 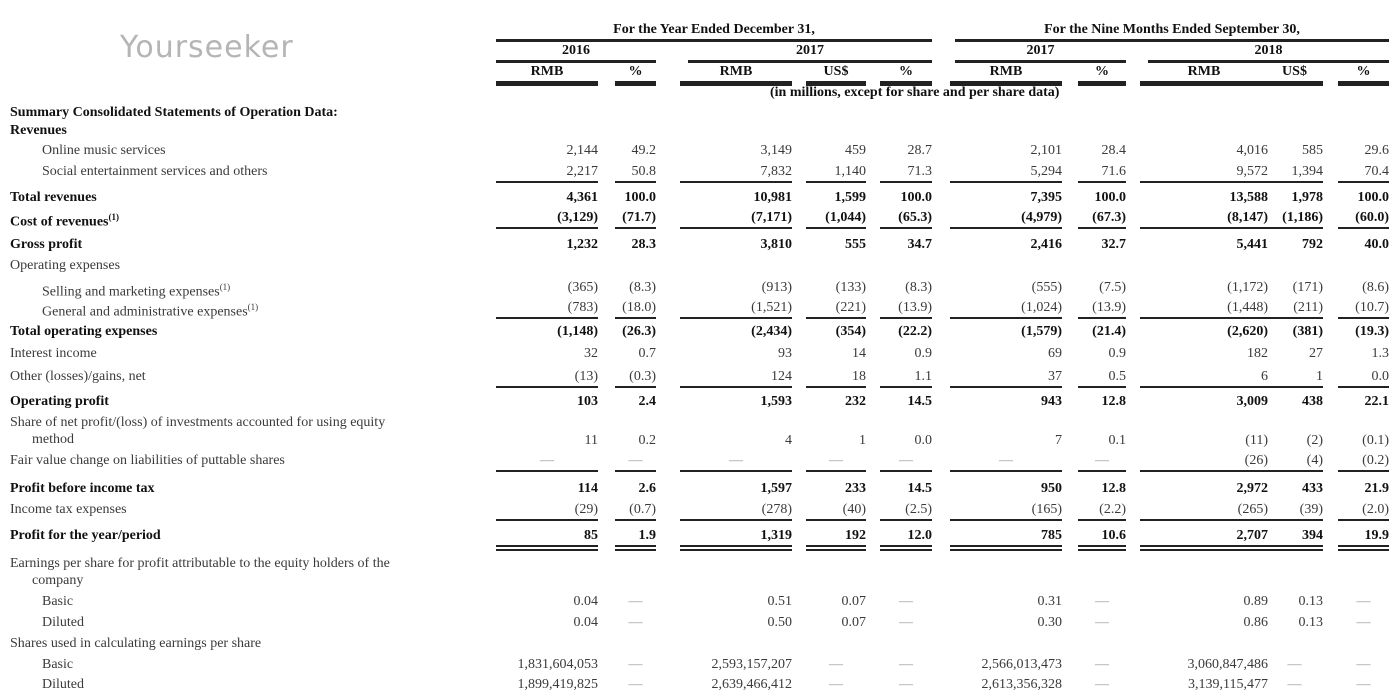 I want to click on row-label-text: Profit for the year/period, so click(x=85, y=535).